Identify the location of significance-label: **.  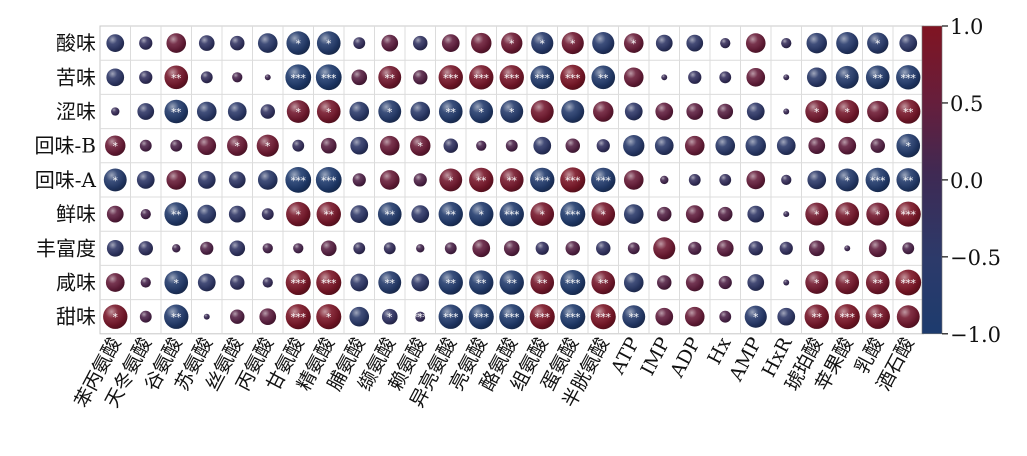
(878, 284).